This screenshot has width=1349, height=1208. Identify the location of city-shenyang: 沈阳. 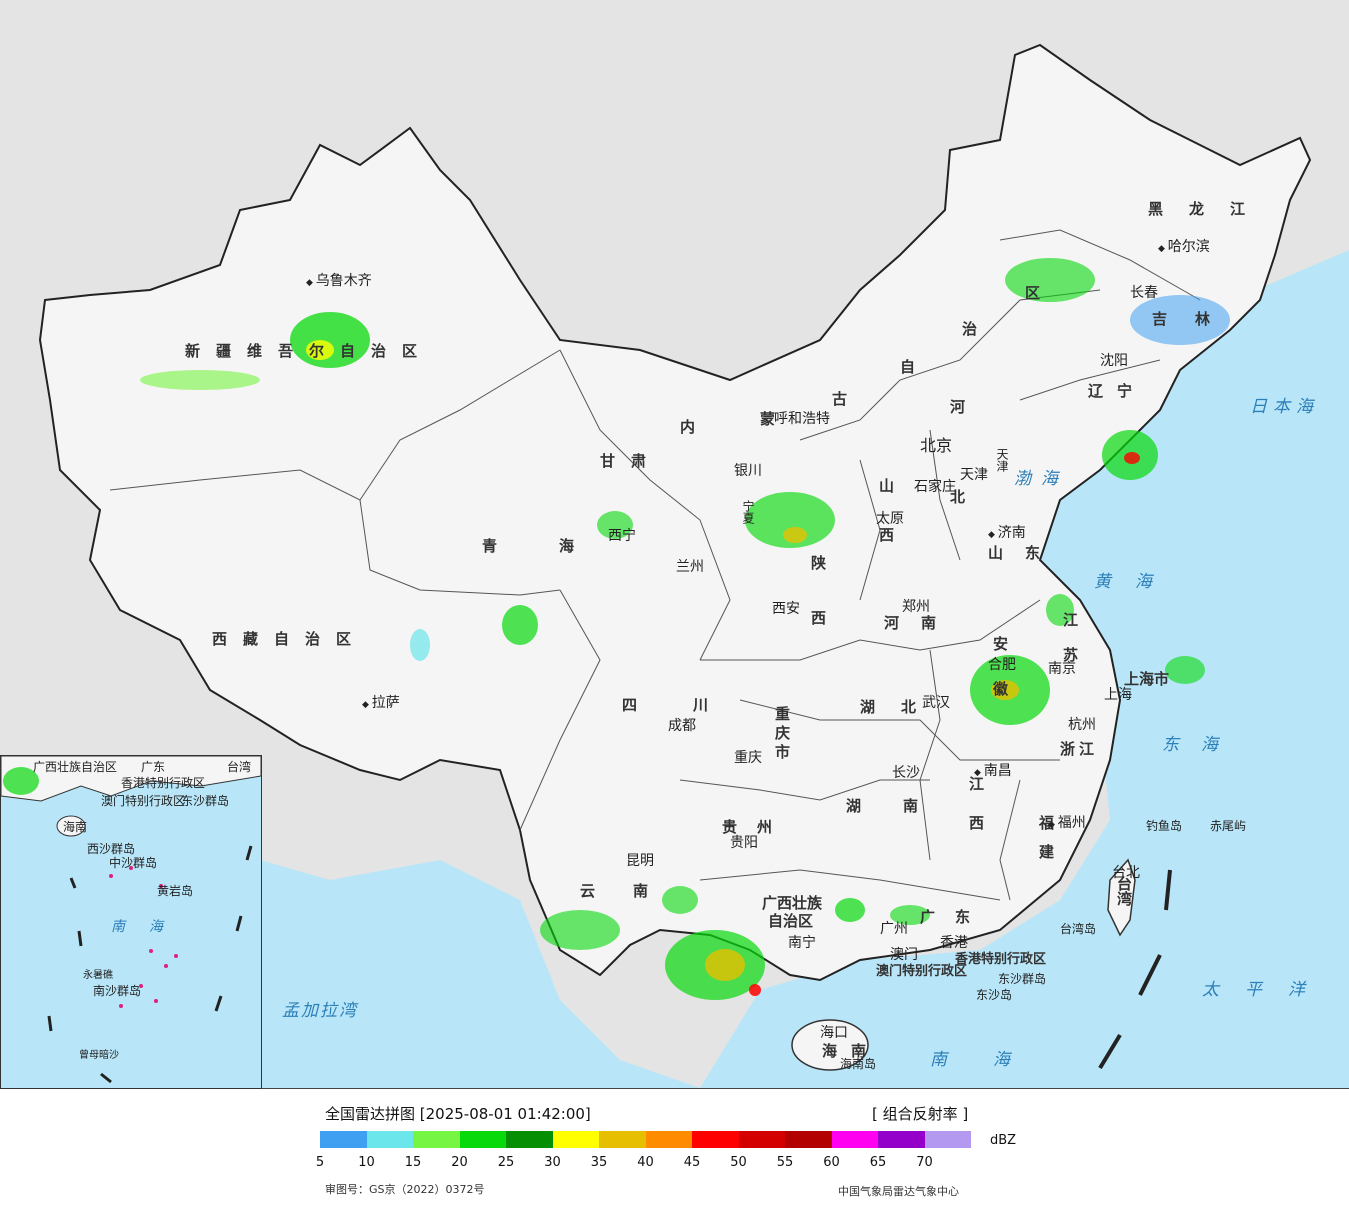
(1114, 361).